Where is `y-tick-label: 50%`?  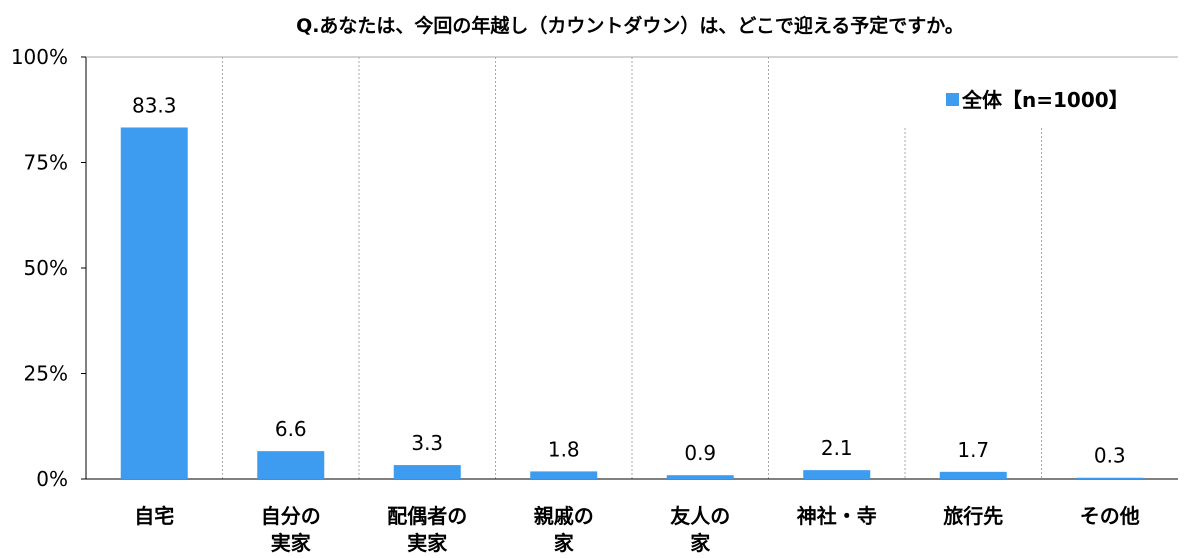 y-tick-label: 50% is located at coordinates (46, 268).